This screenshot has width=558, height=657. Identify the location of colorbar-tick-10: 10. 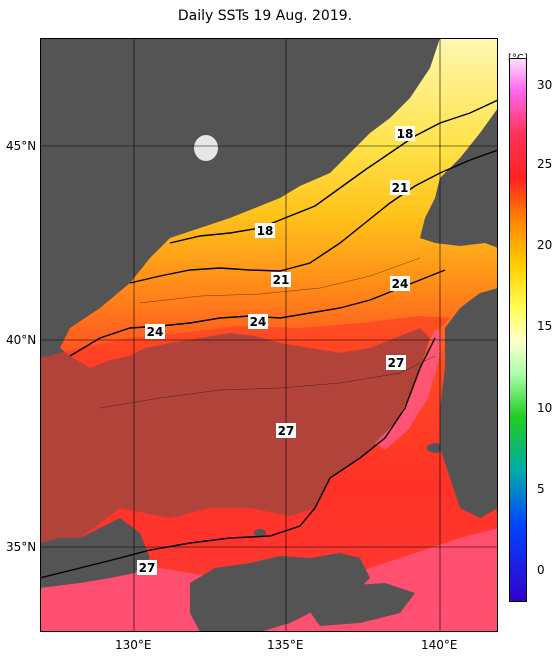
(545, 408).